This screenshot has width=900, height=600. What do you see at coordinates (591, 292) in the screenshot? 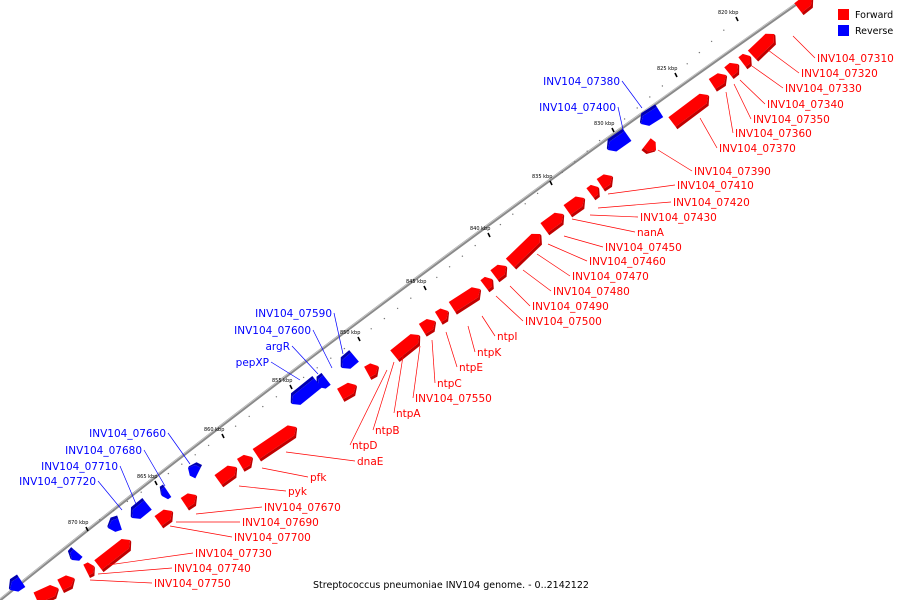
I see `forward-gene-label: INV104_07480` at bounding box center [591, 292].